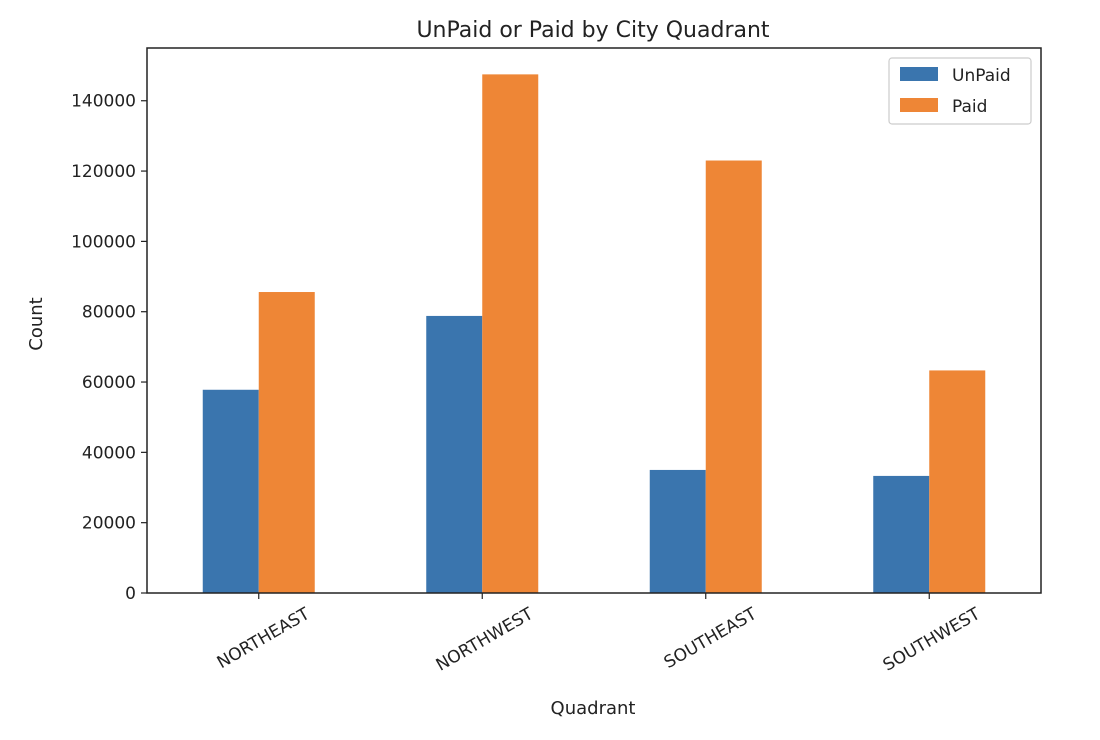 This screenshot has height=740, width=1100. I want to click on bar-unpaid-northeast, so click(230, 491).